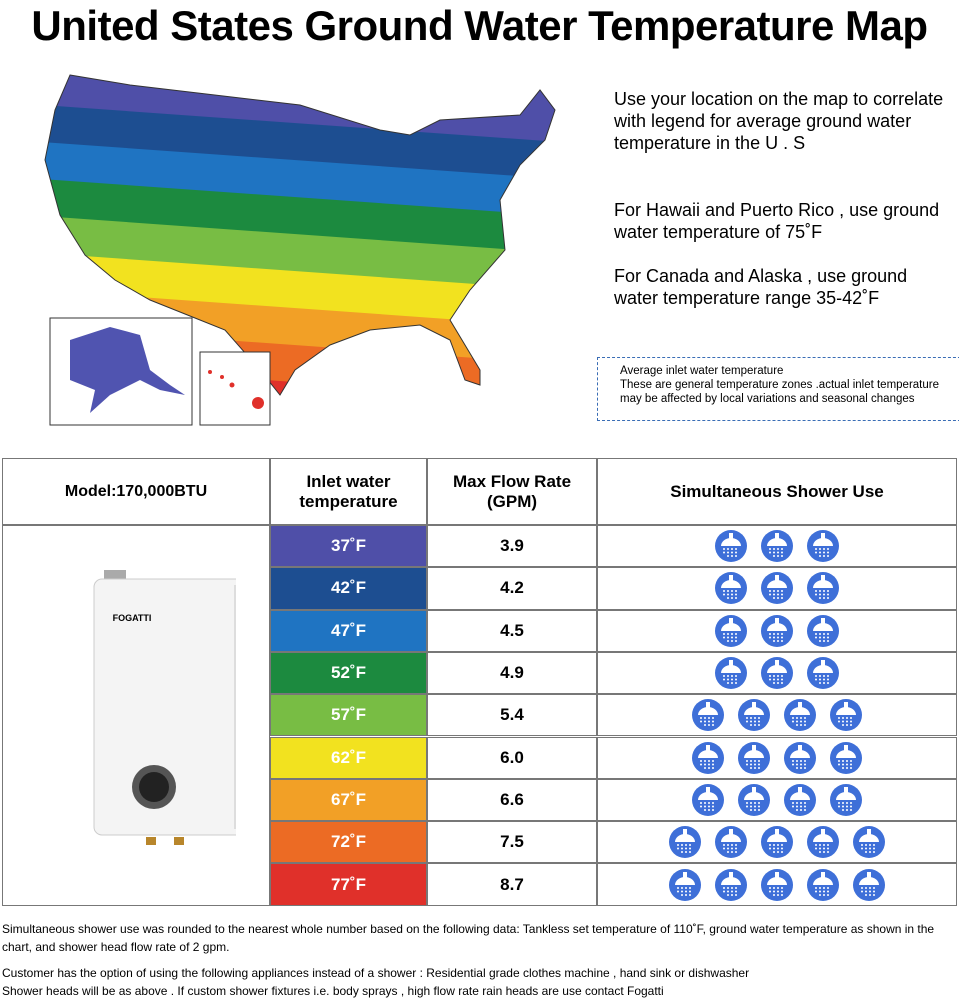  Describe the element at coordinates (132, 618) in the screenshot. I see `brand: FOGATTI` at that location.